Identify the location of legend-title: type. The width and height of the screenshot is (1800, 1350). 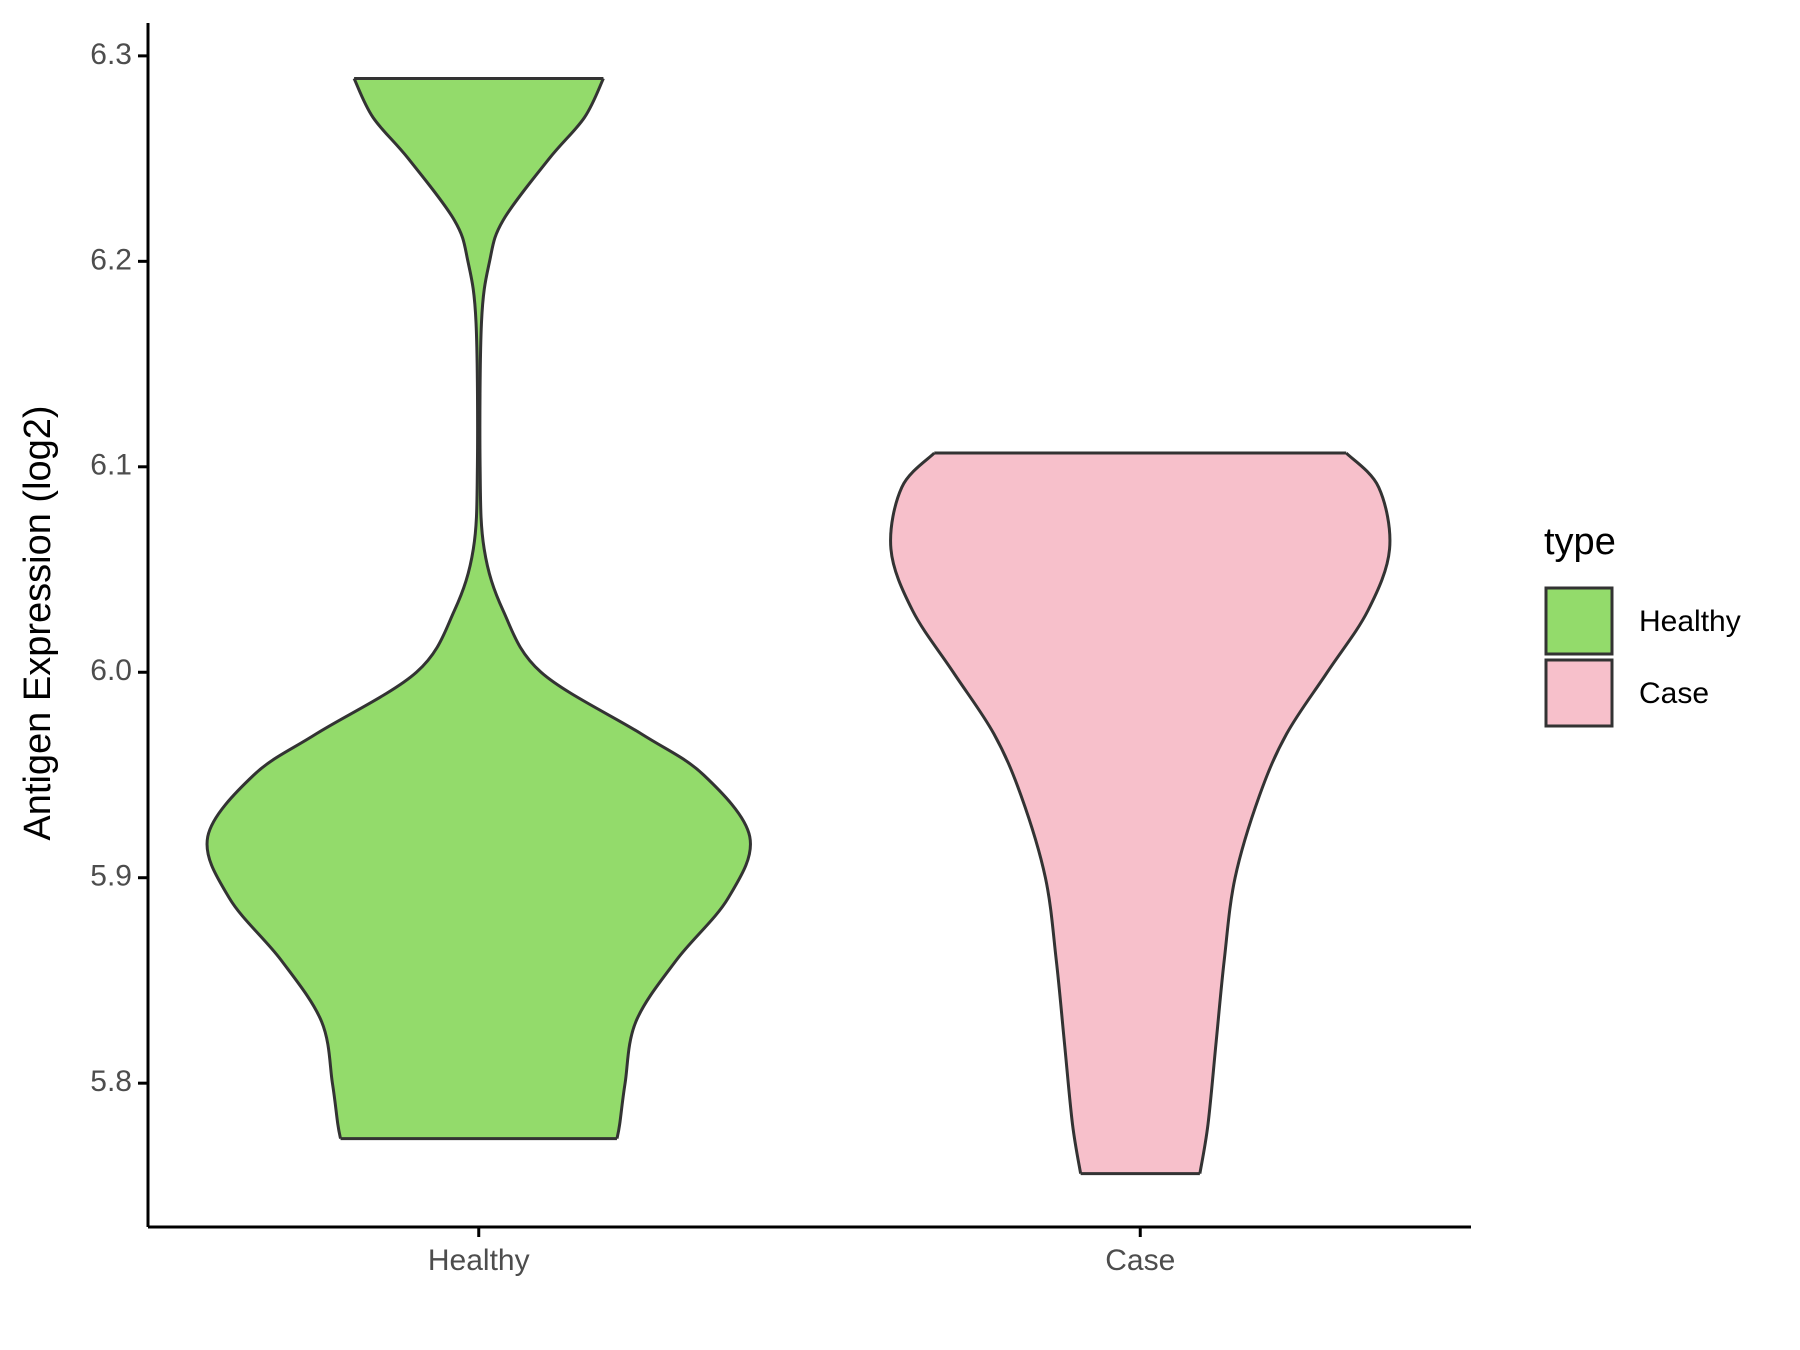
(1580, 542).